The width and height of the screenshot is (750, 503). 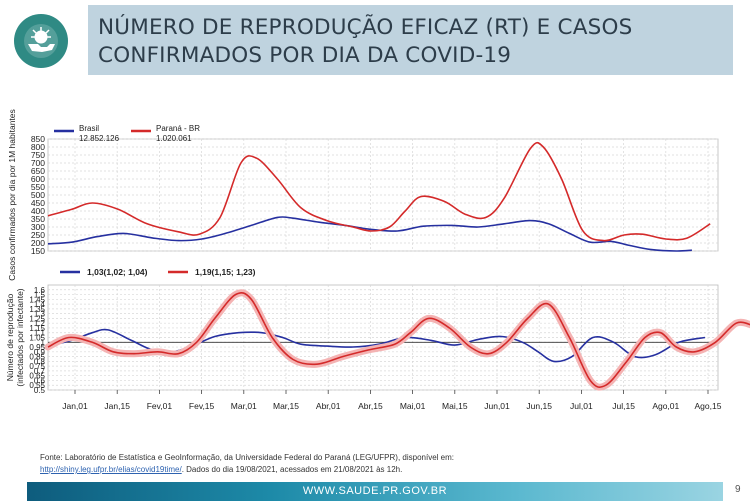 I want to click on chart2-y-tick-label: 1.45, so click(x=37, y=299).